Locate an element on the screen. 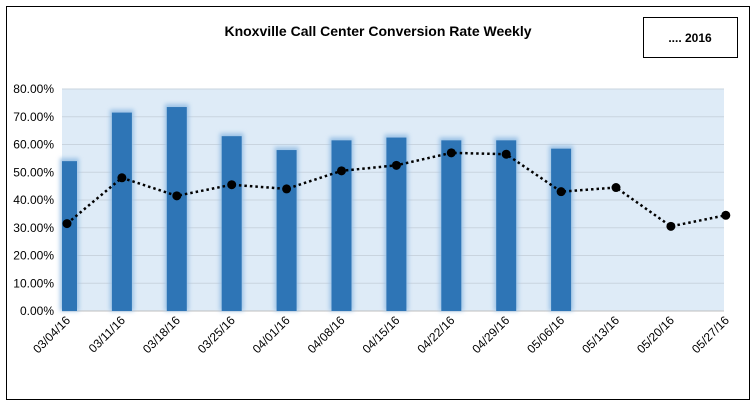 The width and height of the screenshot is (756, 409). legend-label: .... 2016 is located at coordinates (690, 38).